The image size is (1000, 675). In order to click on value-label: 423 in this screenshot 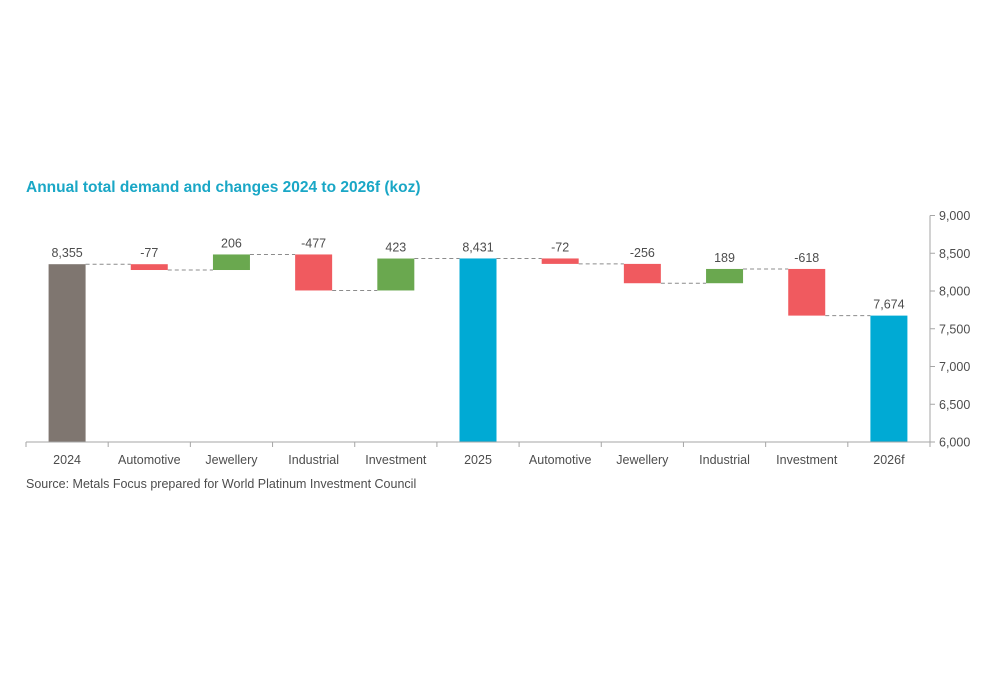, I will do `click(395, 248)`.